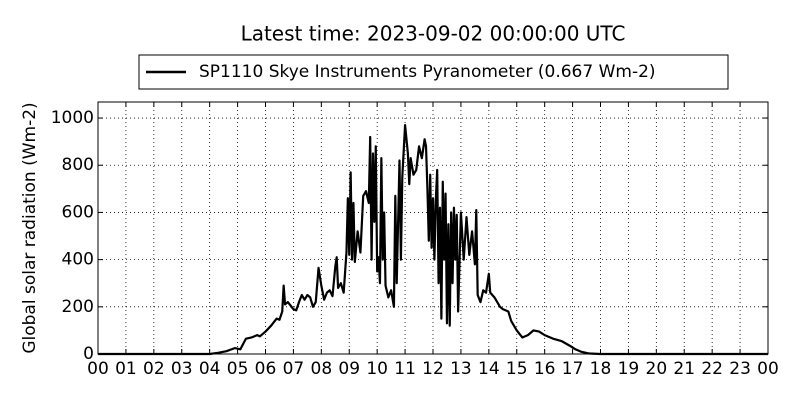 Image resolution: width=800 pixels, height=400 pixels. What do you see at coordinates (740, 369) in the screenshot?
I see `x-tick-label: 23` at bounding box center [740, 369].